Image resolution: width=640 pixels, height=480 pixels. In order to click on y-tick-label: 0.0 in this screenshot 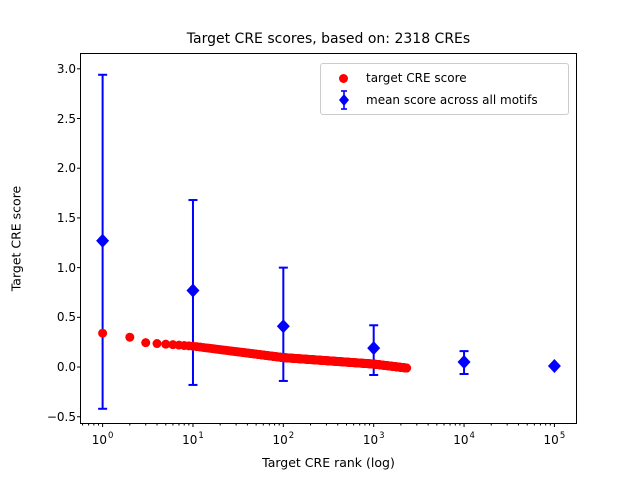, I will do `click(66, 367)`.